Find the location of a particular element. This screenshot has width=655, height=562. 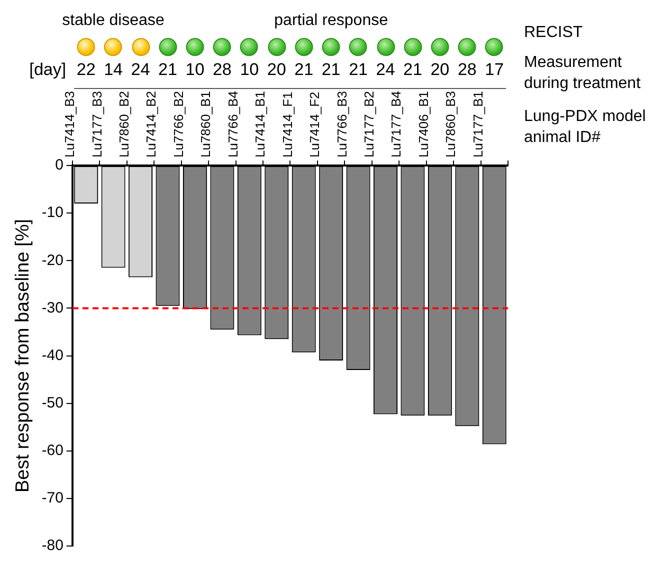

text: [day] is located at coordinates (47, 70).